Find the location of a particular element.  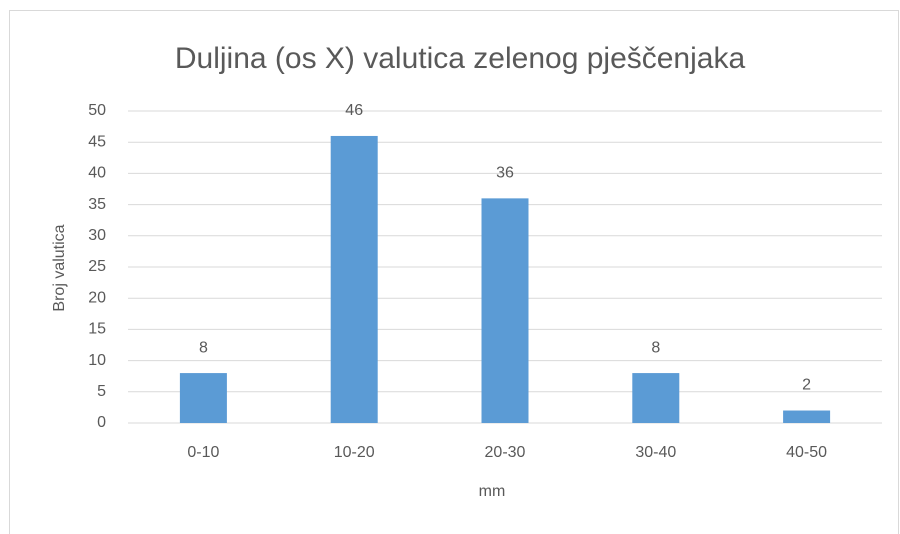

y-tick-label: 50 is located at coordinates (97, 110).